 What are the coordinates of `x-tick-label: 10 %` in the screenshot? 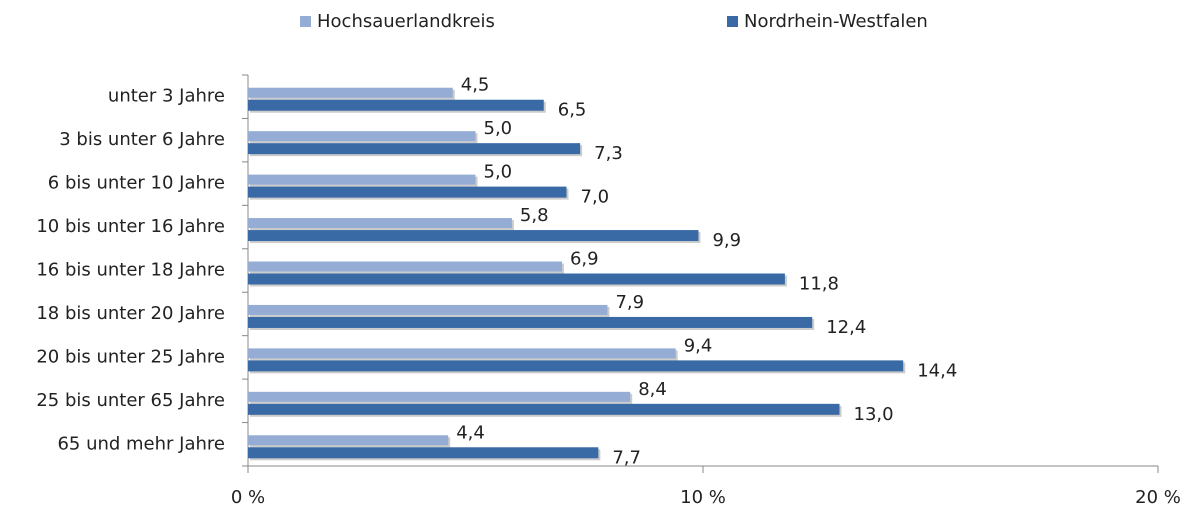 It's located at (703, 497).